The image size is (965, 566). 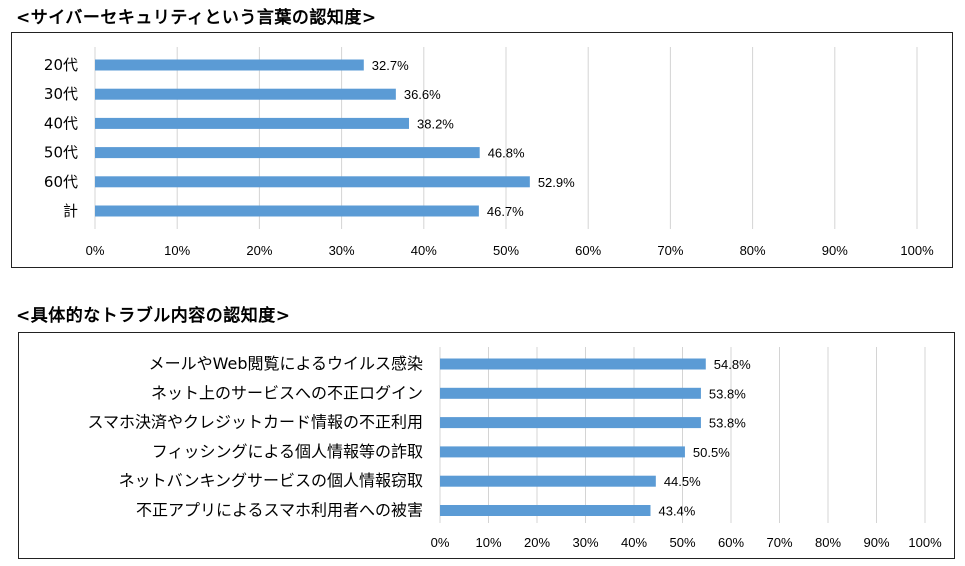 I want to click on chart-1-value-label: 32.7%, so click(x=390, y=65).